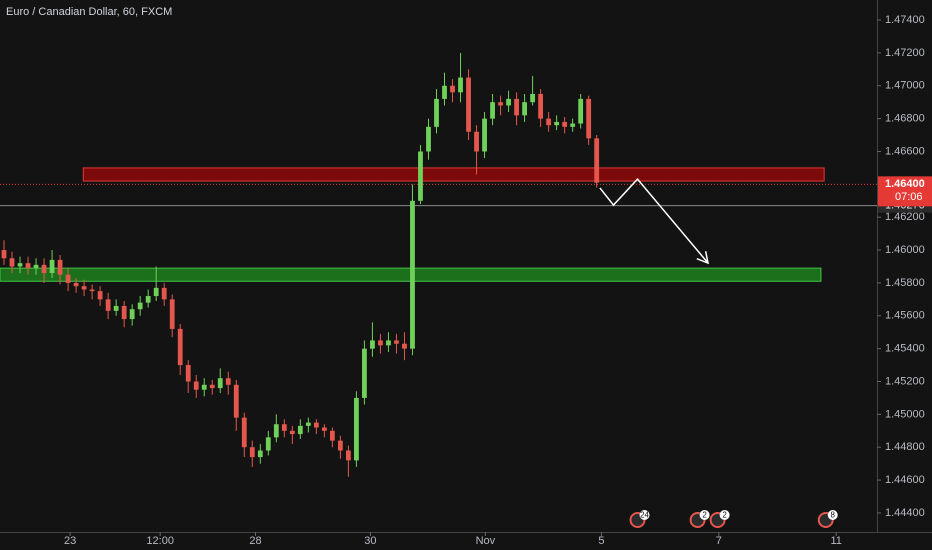 This screenshot has height=550, width=932. I want to click on y-tick-label: 1.44800, so click(905, 447).